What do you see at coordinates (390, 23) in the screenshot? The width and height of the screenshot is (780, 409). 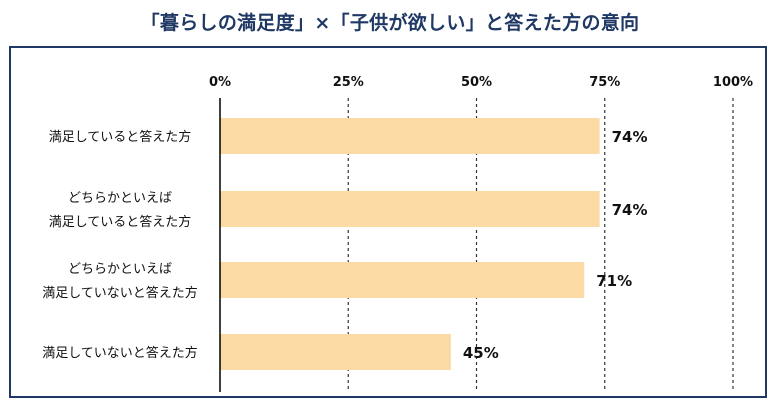 I see `chart-title: 「暮らしの満足度」×「子供が欲しい」と答えた方の意向` at bounding box center [390, 23].